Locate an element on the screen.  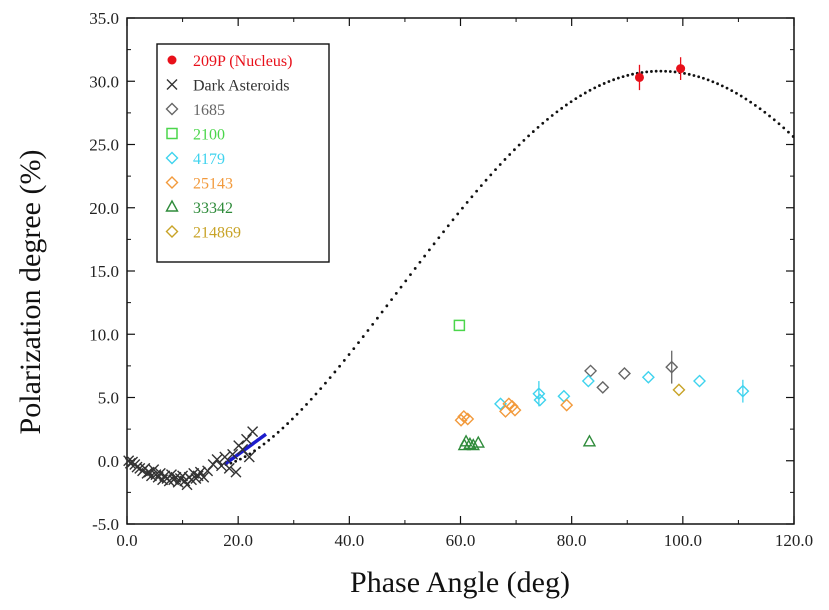
legend-label: 33342 is located at coordinates (213, 208).